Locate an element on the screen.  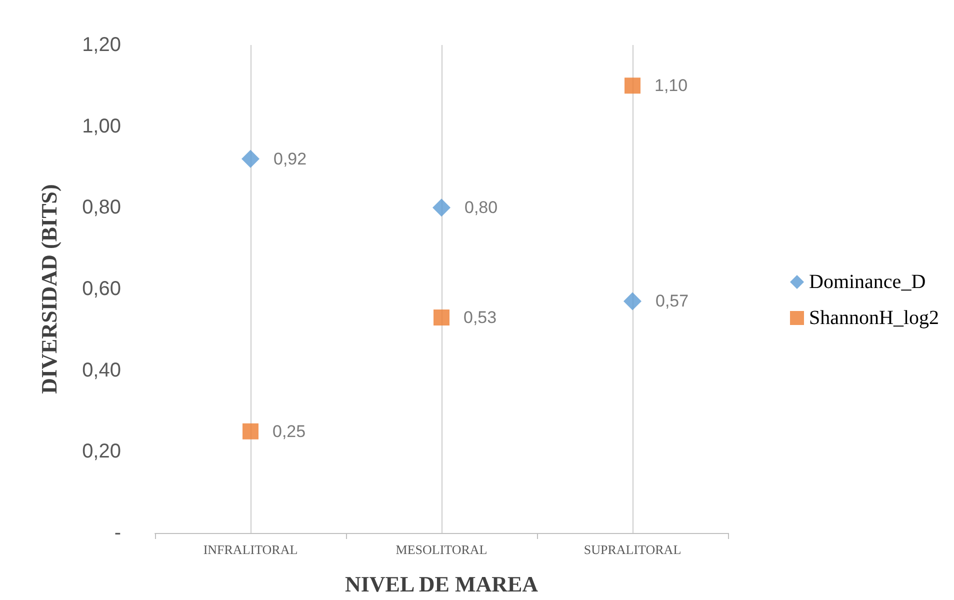
data-label: 0,25 is located at coordinates (289, 431).